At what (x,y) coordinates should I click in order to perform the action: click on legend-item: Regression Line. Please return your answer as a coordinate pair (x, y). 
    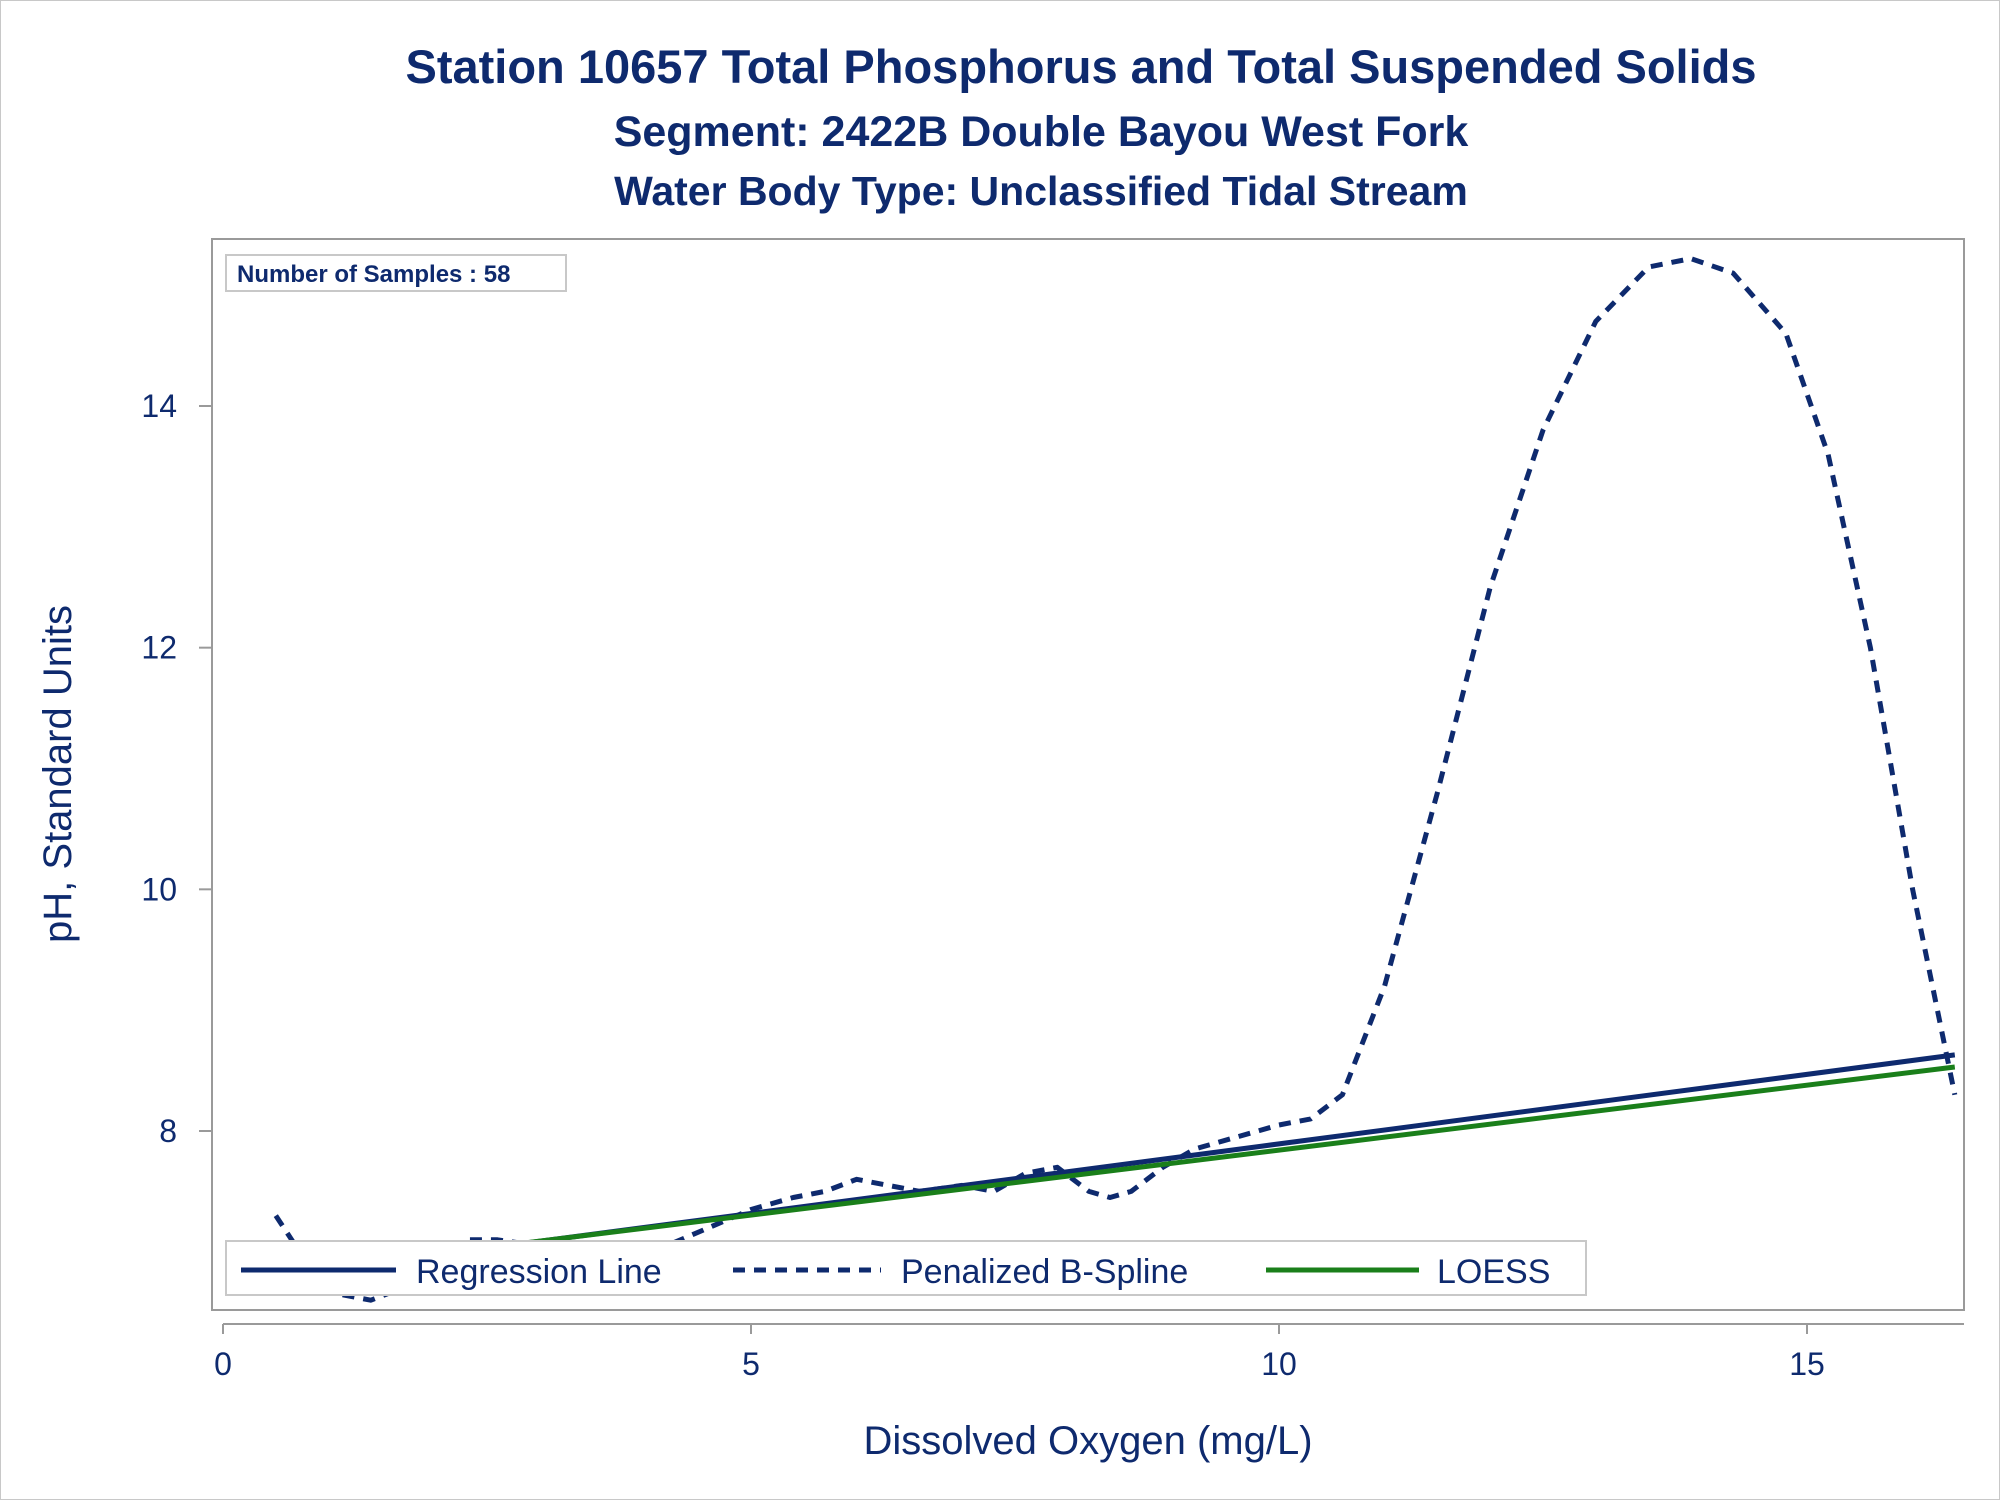
    Looking at the image, I should click on (451, 1272).